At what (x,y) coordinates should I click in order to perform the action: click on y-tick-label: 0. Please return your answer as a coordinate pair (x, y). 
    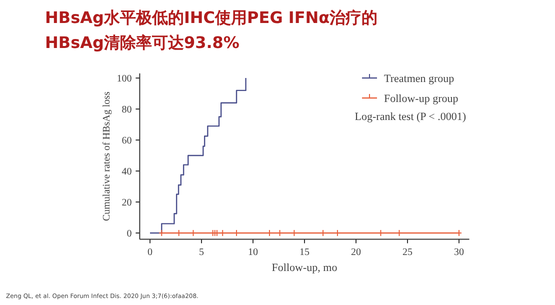
    Looking at the image, I should click on (129, 234).